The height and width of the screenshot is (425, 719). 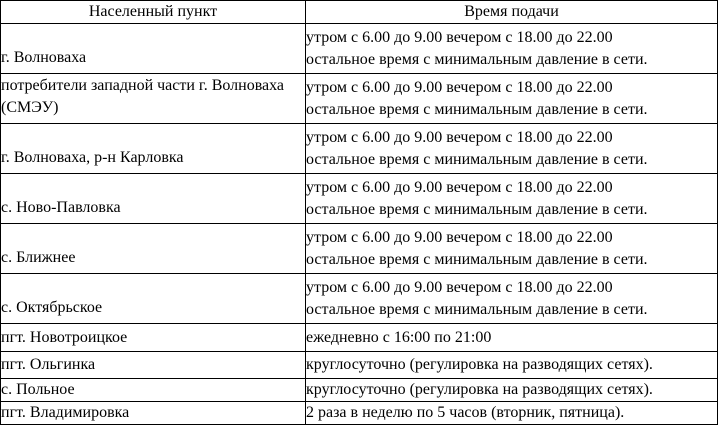 I want to click on settlement-cell: с. Польное, so click(x=153, y=390).